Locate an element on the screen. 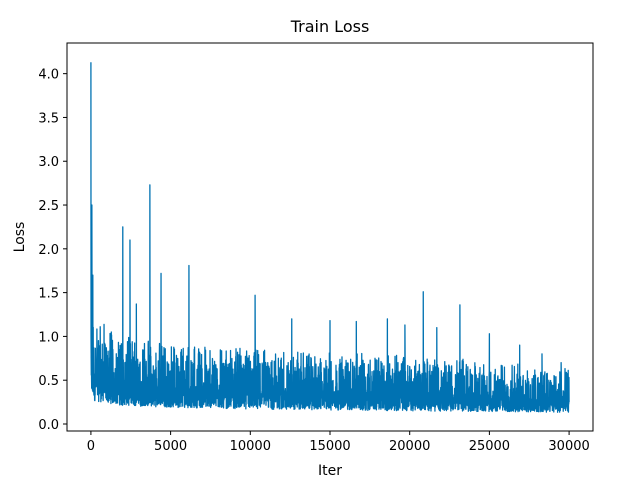  y-tick-label: 1.5 is located at coordinates (48, 294).